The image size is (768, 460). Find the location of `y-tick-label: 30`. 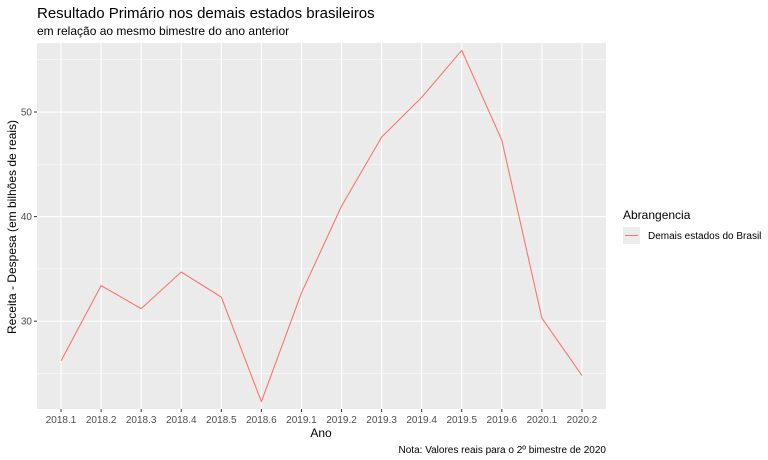

y-tick-label: 30 is located at coordinates (27, 322).